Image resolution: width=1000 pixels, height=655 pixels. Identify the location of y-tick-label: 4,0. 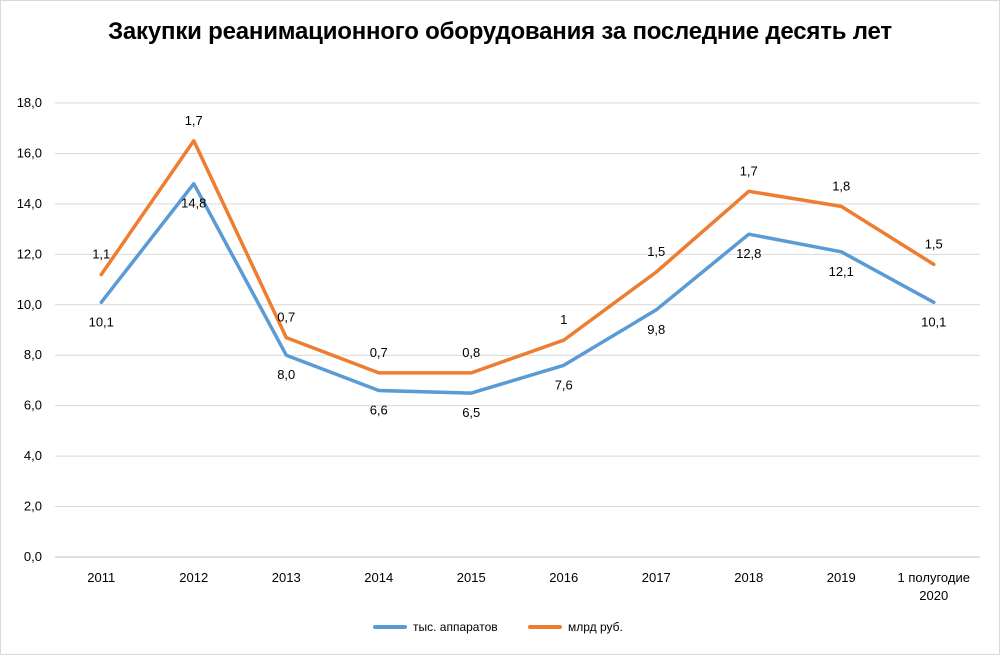
(33, 455).